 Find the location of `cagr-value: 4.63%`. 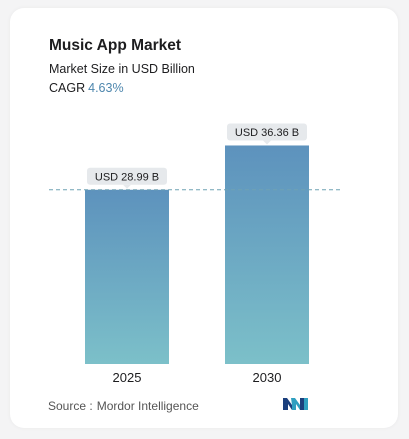

cagr-value: 4.63% is located at coordinates (106, 88).